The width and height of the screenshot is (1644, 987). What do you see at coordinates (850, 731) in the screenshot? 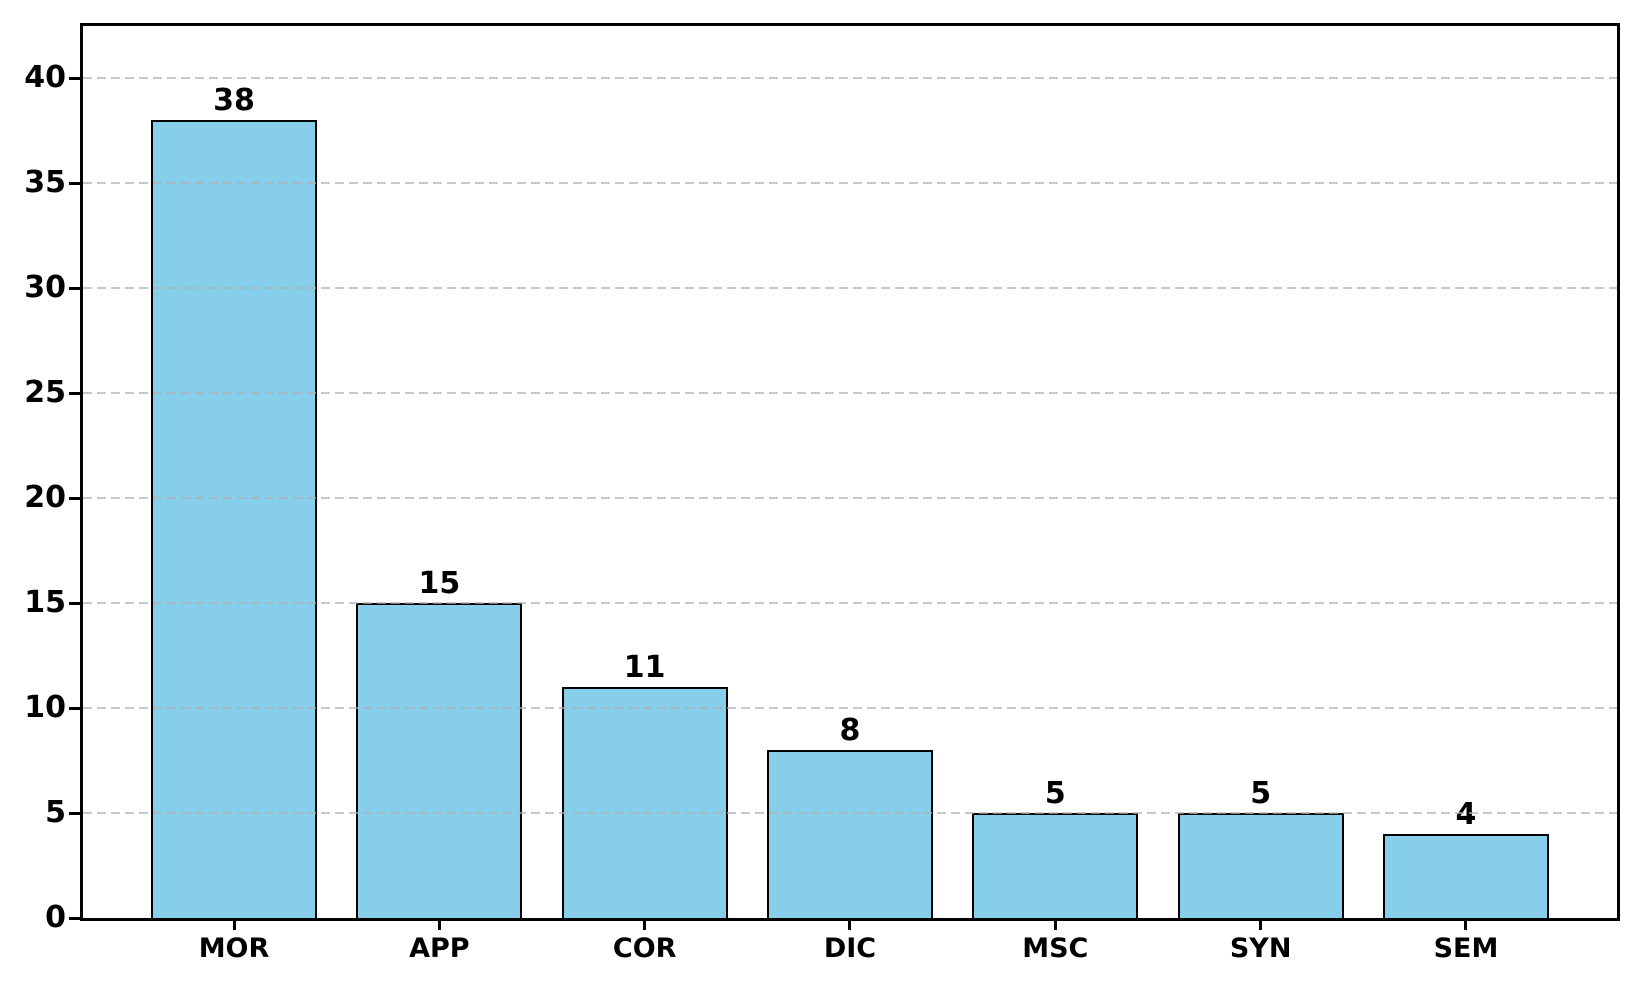
I see `bar-value-label: 8` at bounding box center [850, 731].